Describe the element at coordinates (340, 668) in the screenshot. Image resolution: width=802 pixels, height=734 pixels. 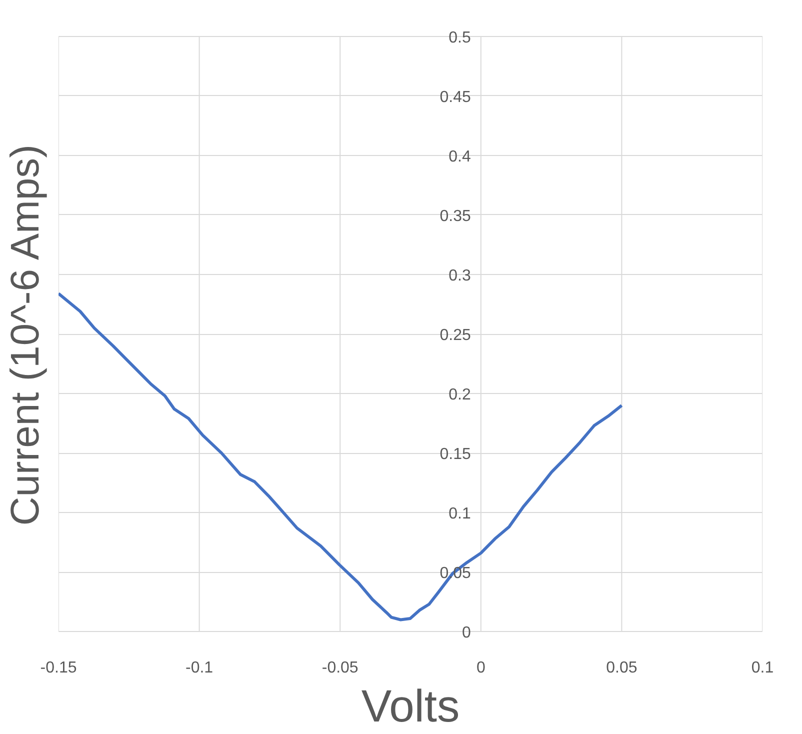
I see `x-tick-label: -0.05` at that location.